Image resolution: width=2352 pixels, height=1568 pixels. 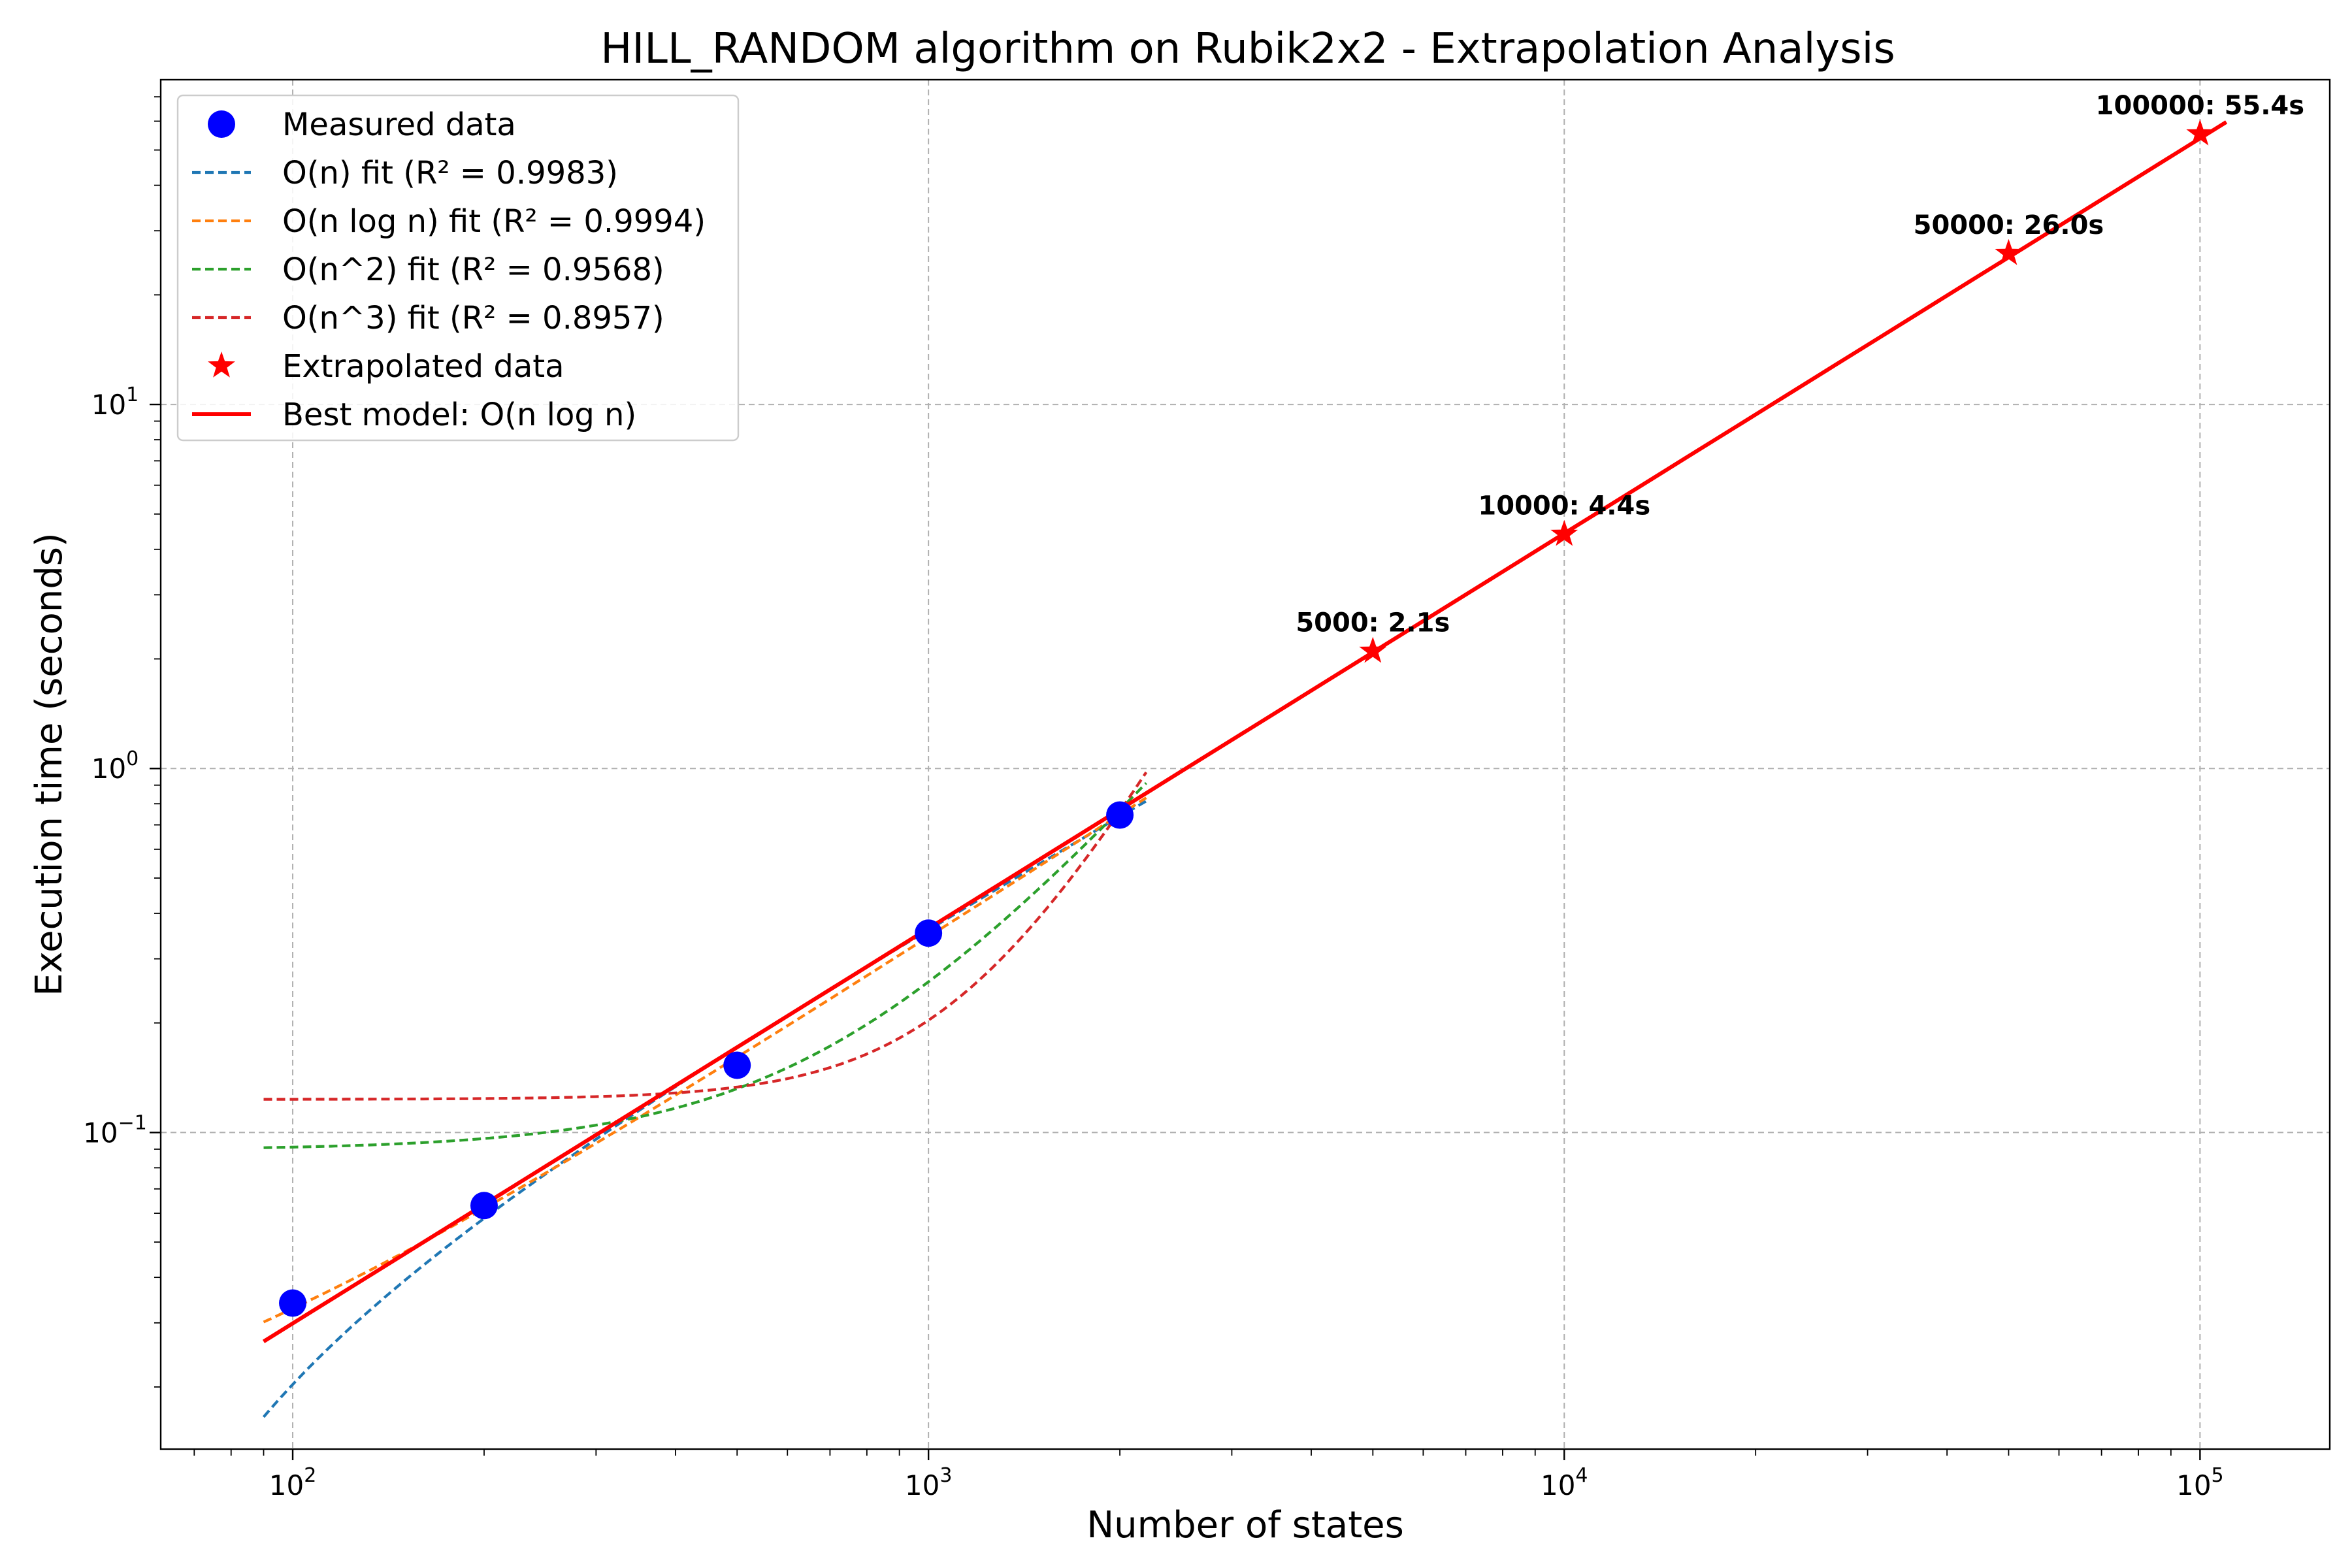 What do you see at coordinates (2009, 225) in the screenshot?
I see `extrapolated-label: 50000: 26.0s` at bounding box center [2009, 225].